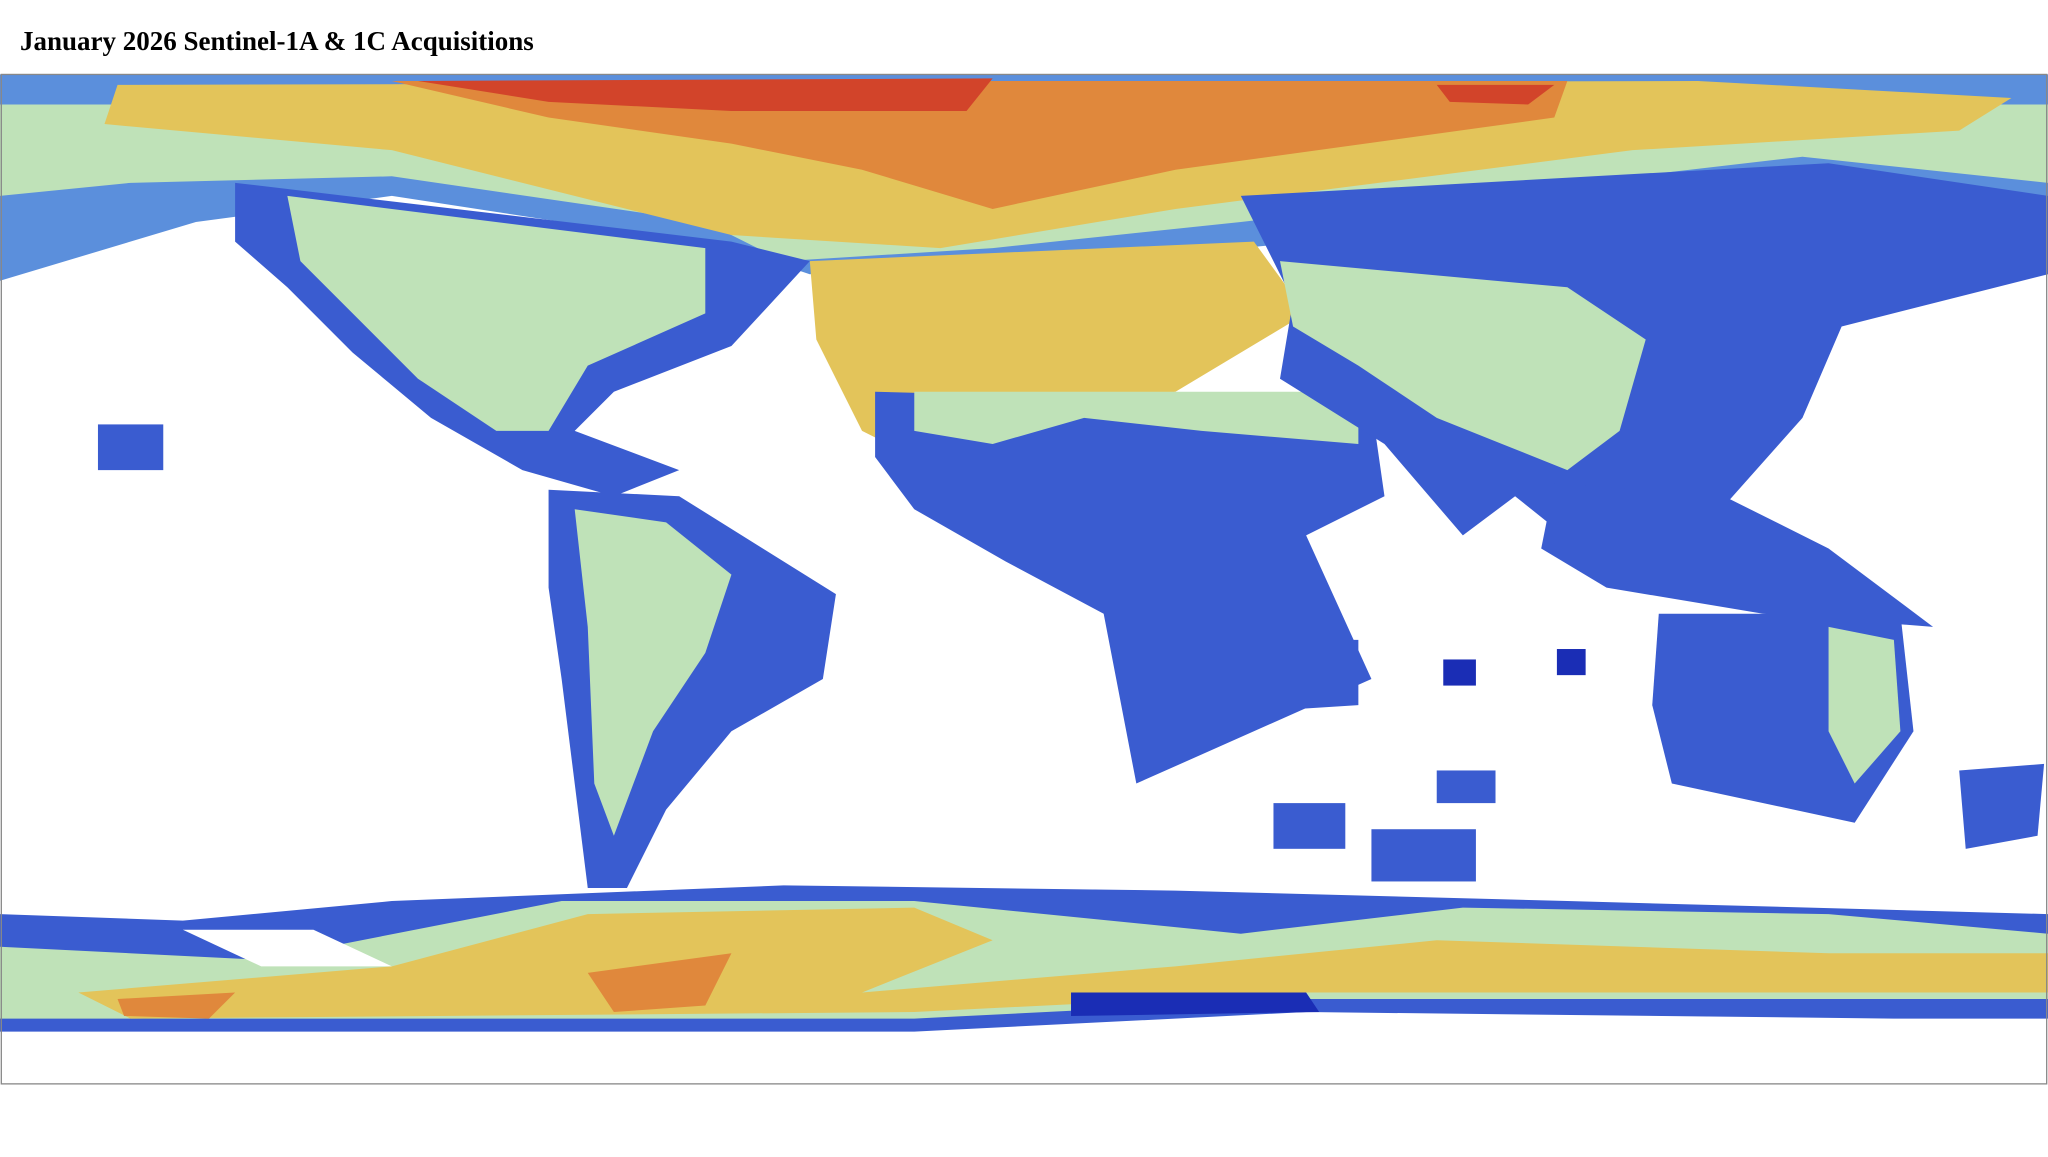 Image resolution: width=2048 pixels, height=1157 pixels. What do you see at coordinates (130, 447) in the screenshot?
I see `hawaii-coverage` at bounding box center [130, 447].